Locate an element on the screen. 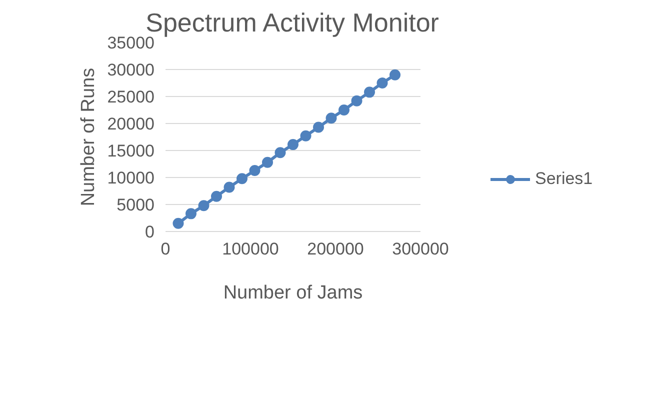 Image resolution: width=668 pixels, height=410 pixels. y-tick-label: 25000 is located at coordinates (131, 97).